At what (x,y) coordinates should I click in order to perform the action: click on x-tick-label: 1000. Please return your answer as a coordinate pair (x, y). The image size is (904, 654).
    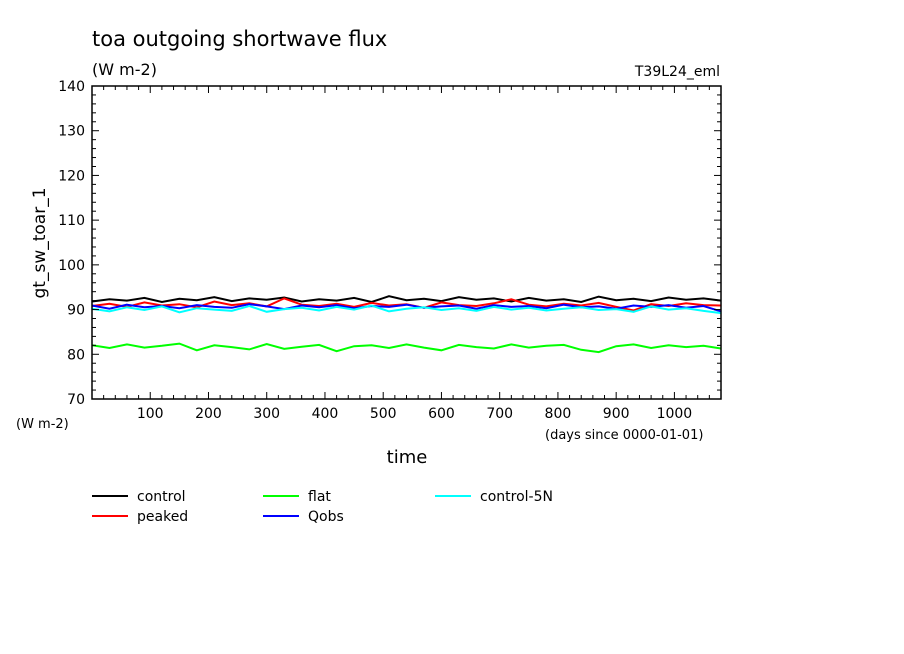
    Looking at the image, I should click on (675, 414).